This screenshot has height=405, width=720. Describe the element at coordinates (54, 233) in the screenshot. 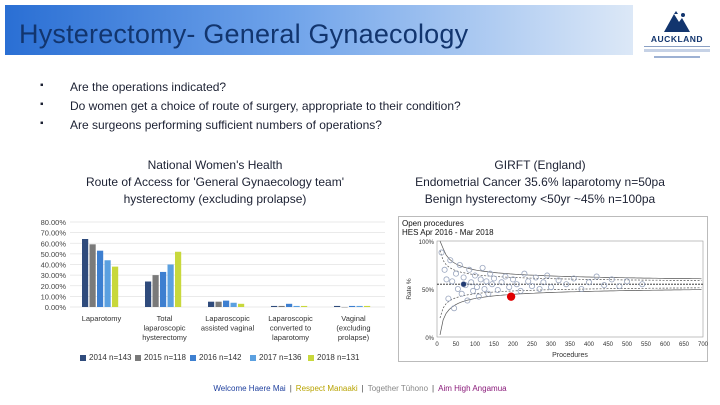

I see `y-tick-label: 70.00%` at that location.